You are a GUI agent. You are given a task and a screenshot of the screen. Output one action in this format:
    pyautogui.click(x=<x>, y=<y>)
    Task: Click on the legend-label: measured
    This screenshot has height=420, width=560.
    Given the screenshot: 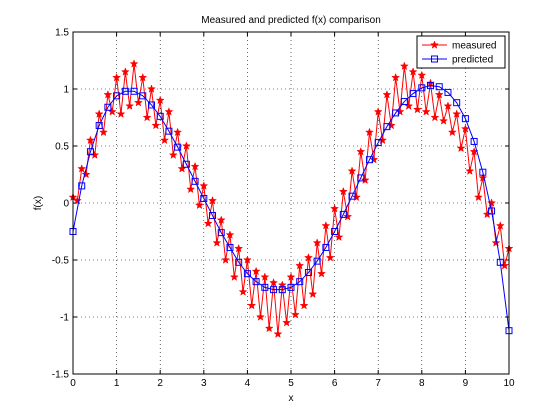 What is the action you would take?
    pyautogui.click(x=474, y=46)
    